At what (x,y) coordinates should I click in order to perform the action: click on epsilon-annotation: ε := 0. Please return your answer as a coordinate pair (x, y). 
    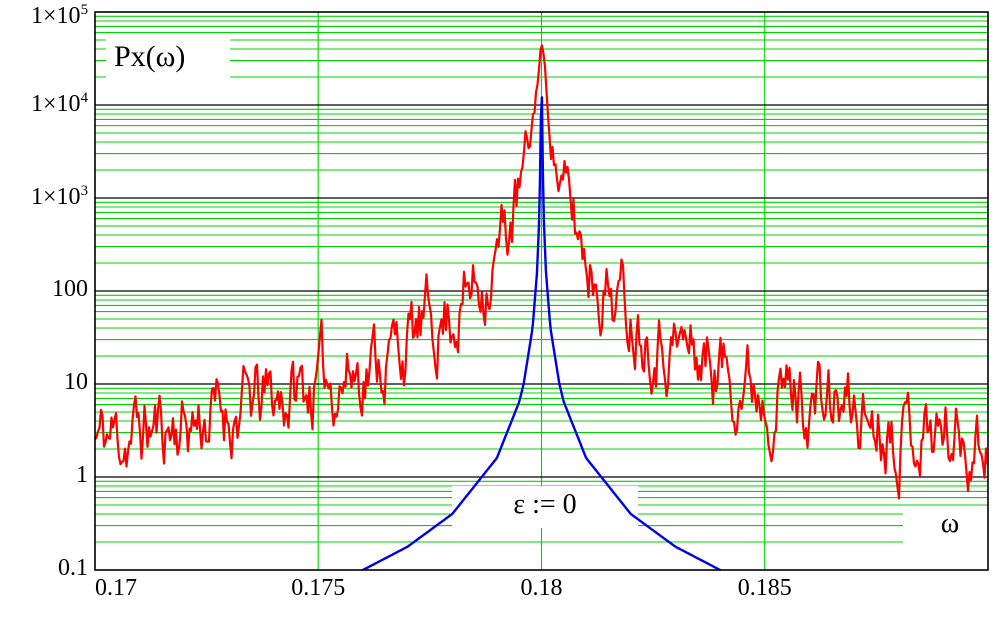
    Looking at the image, I should click on (545, 504).